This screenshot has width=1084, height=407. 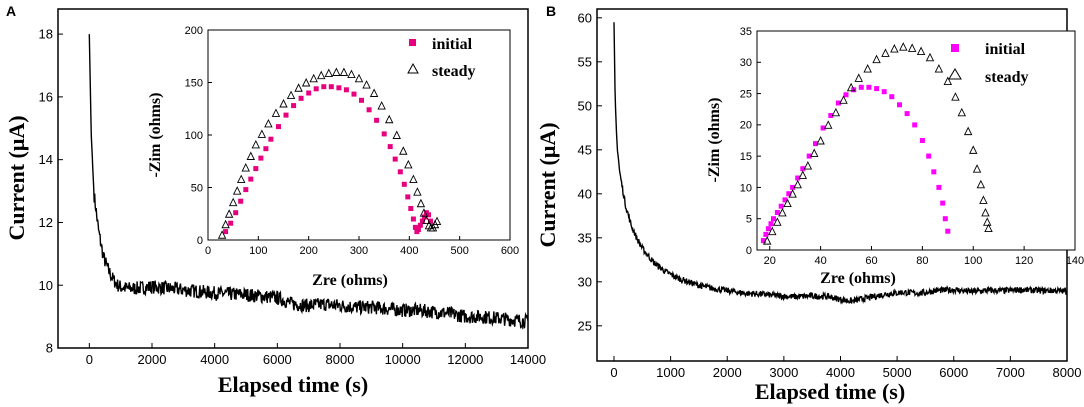 What do you see at coordinates (585, 325) in the screenshot?
I see `panel-b-y-tick-label-0: 25` at bounding box center [585, 325].